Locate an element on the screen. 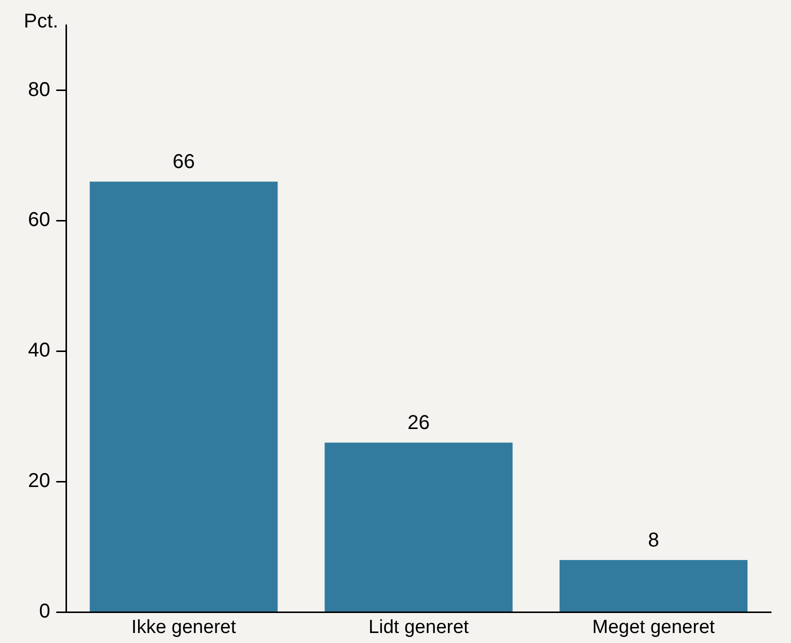 The image size is (791, 643). y-axis-title: Pct. is located at coordinates (41, 21).